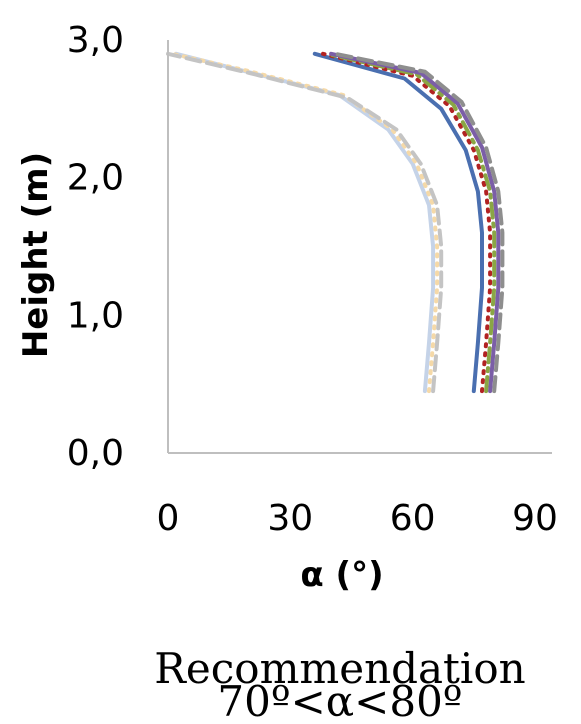 This screenshot has height=724, width=581. What do you see at coordinates (95, 315) in the screenshot?
I see `y-tick-label: 1,0` at bounding box center [95, 315].